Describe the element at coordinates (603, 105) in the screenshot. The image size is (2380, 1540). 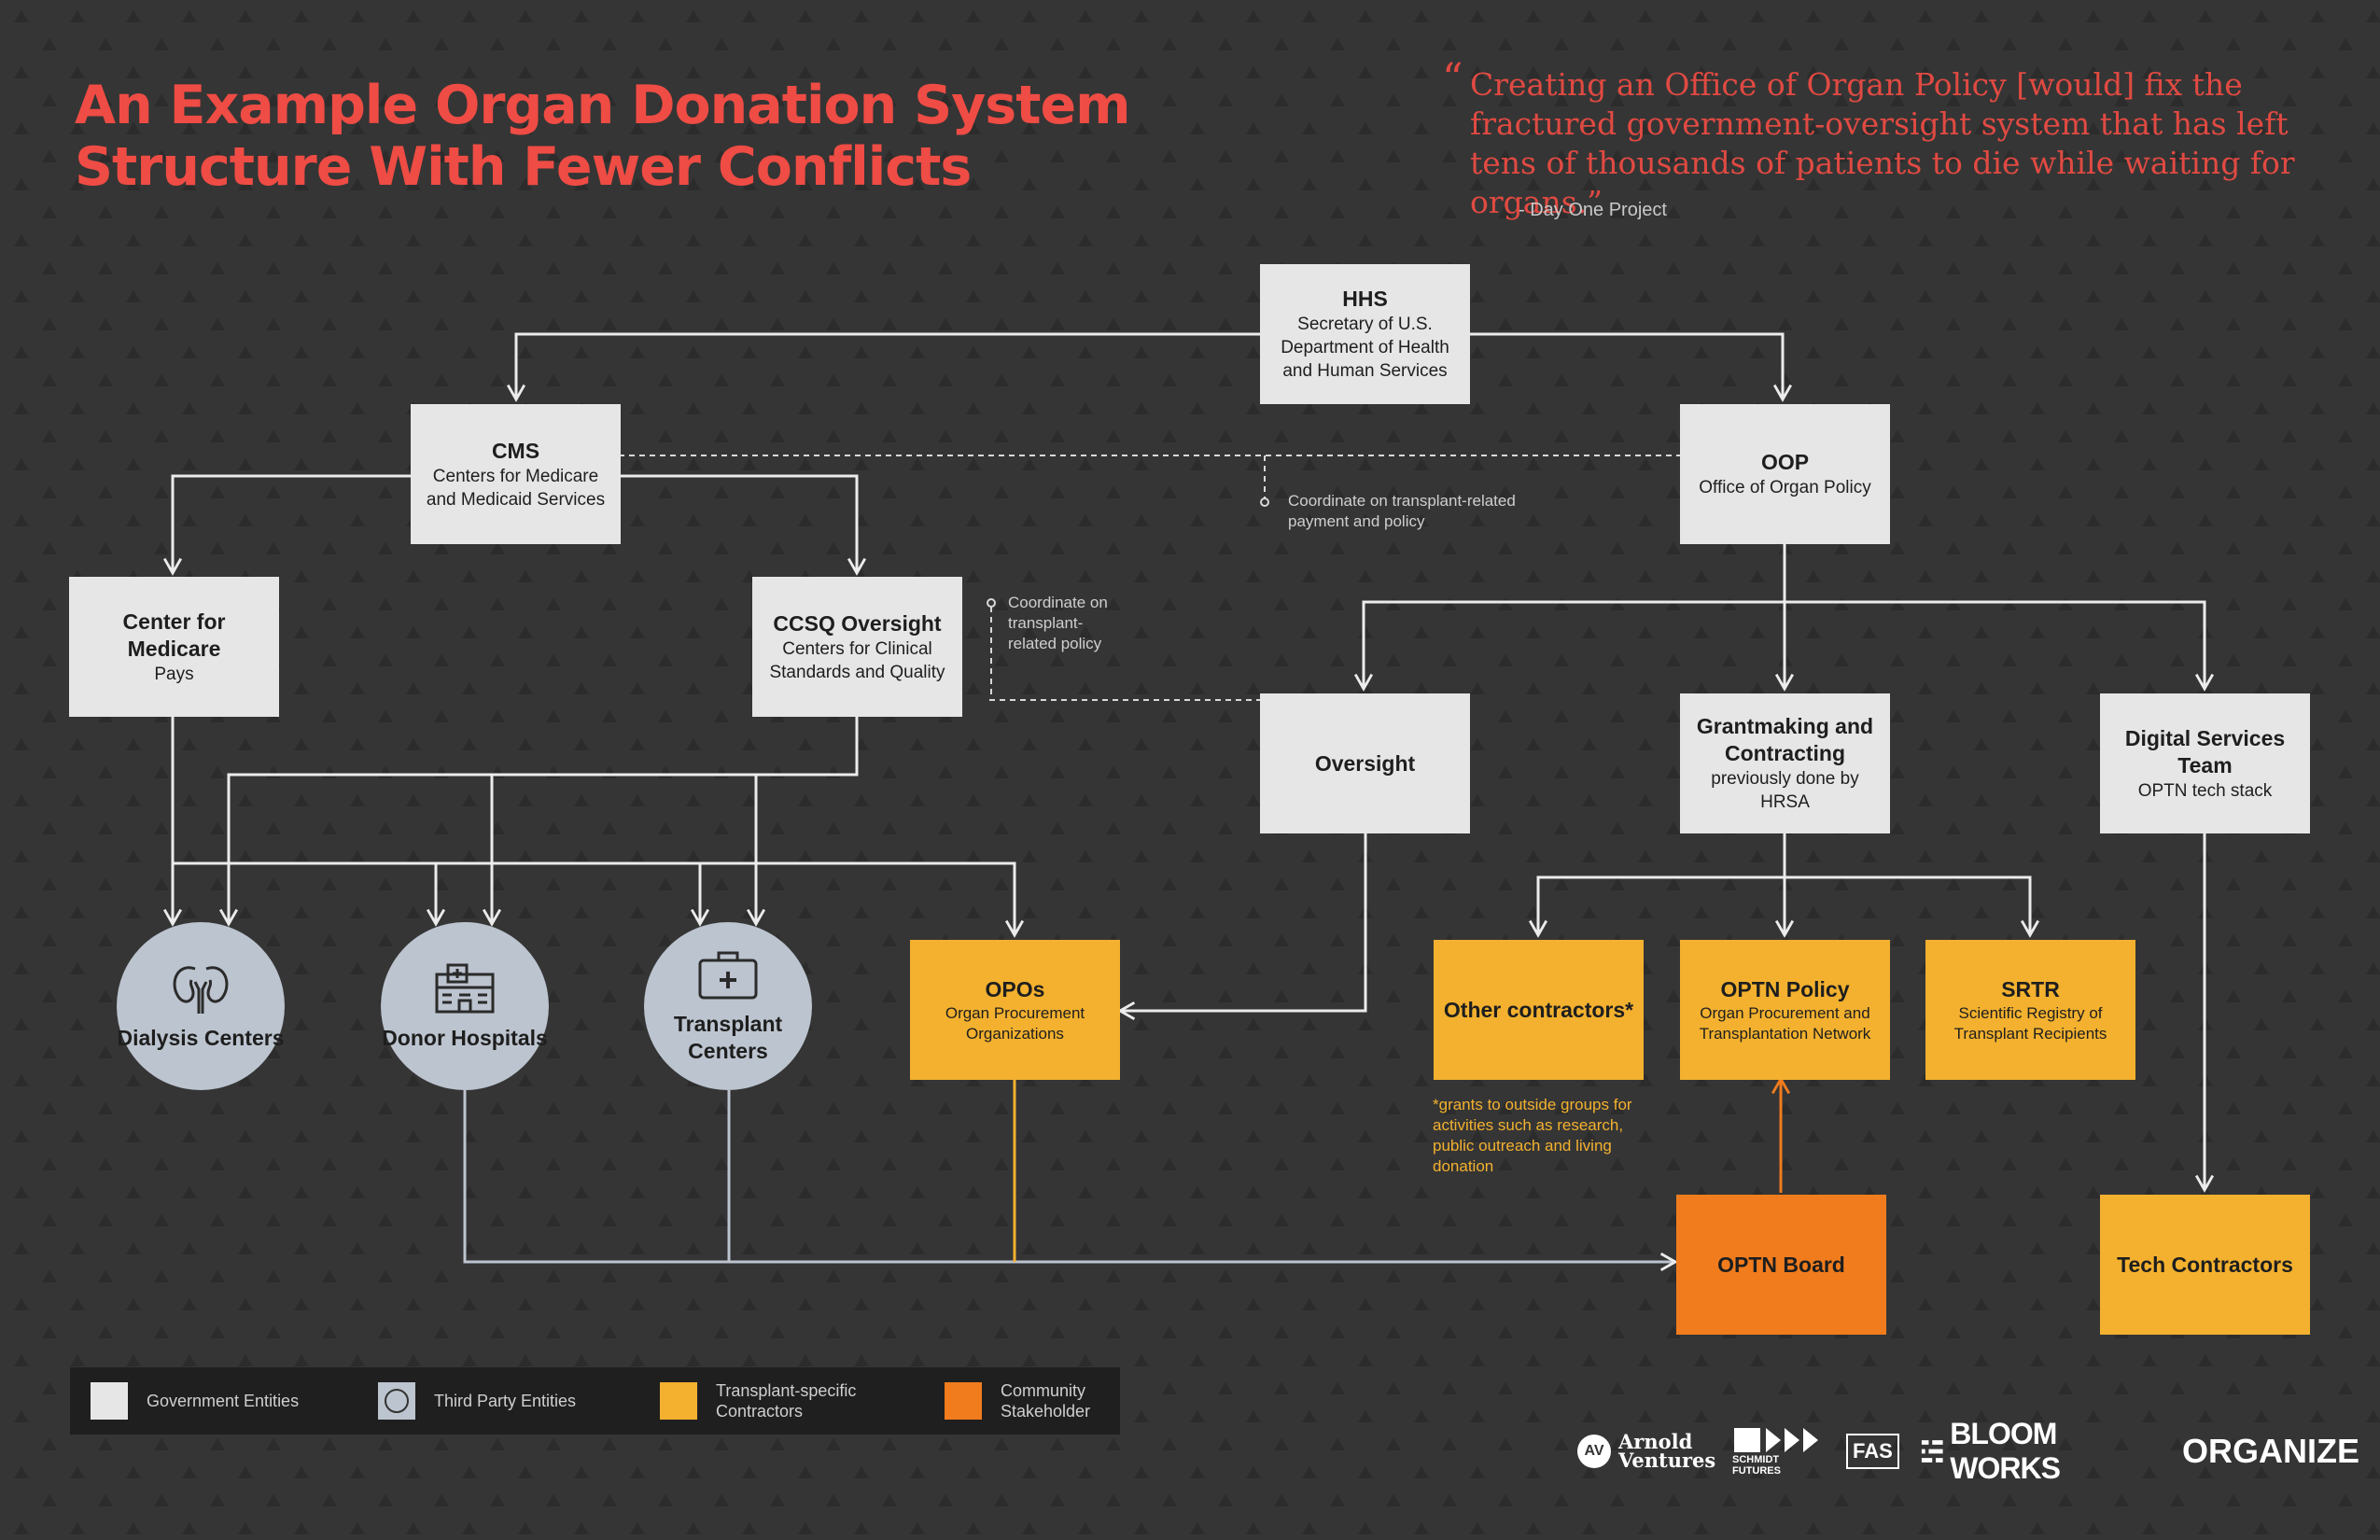
I see `title-line-1: An Example Organ Donation System` at that location.